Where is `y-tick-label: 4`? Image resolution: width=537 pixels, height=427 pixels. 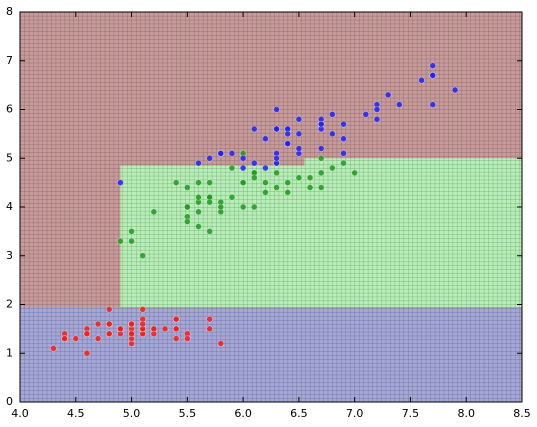
y-tick-label: 4 is located at coordinates (9, 206).